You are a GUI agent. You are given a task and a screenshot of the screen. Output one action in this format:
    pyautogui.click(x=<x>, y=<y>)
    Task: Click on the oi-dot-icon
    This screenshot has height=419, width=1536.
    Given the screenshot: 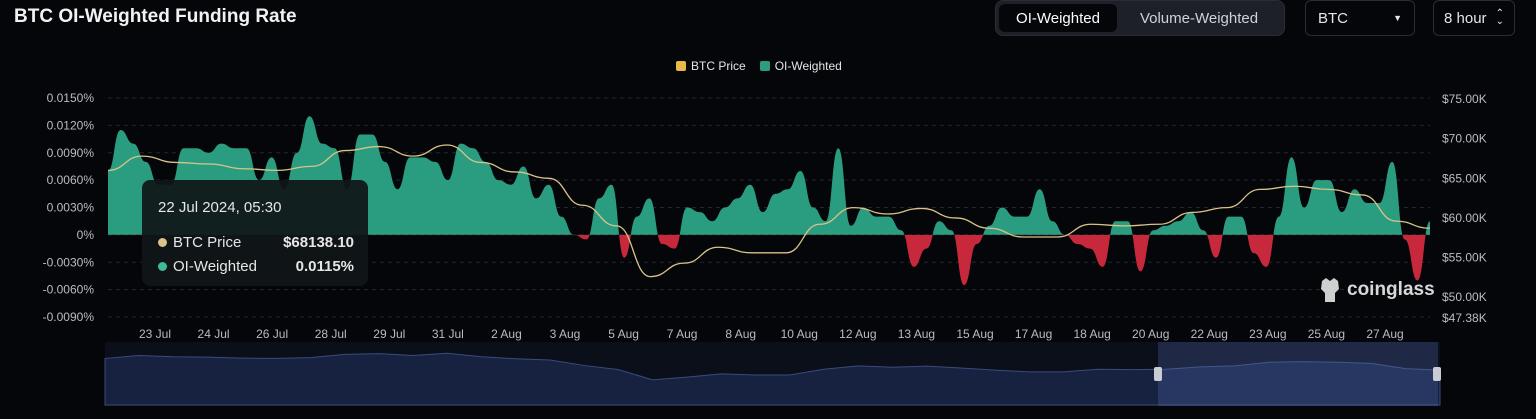 What is the action you would take?
    pyautogui.click(x=162, y=266)
    